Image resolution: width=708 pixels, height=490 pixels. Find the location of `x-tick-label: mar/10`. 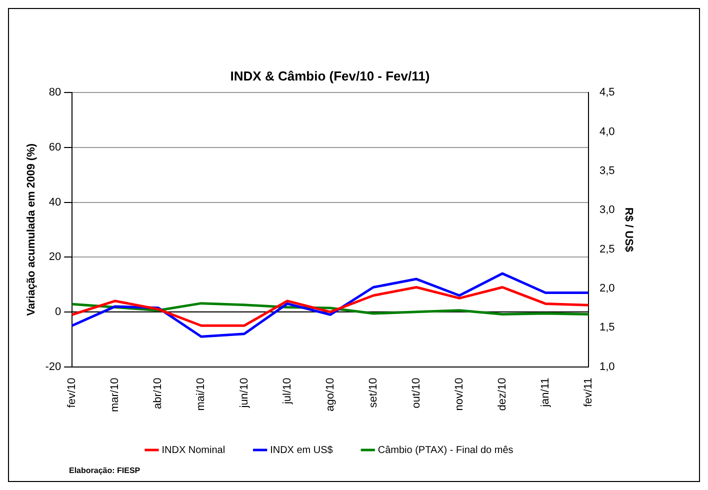

x-tick-label: mar/10 is located at coordinates (115, 395).